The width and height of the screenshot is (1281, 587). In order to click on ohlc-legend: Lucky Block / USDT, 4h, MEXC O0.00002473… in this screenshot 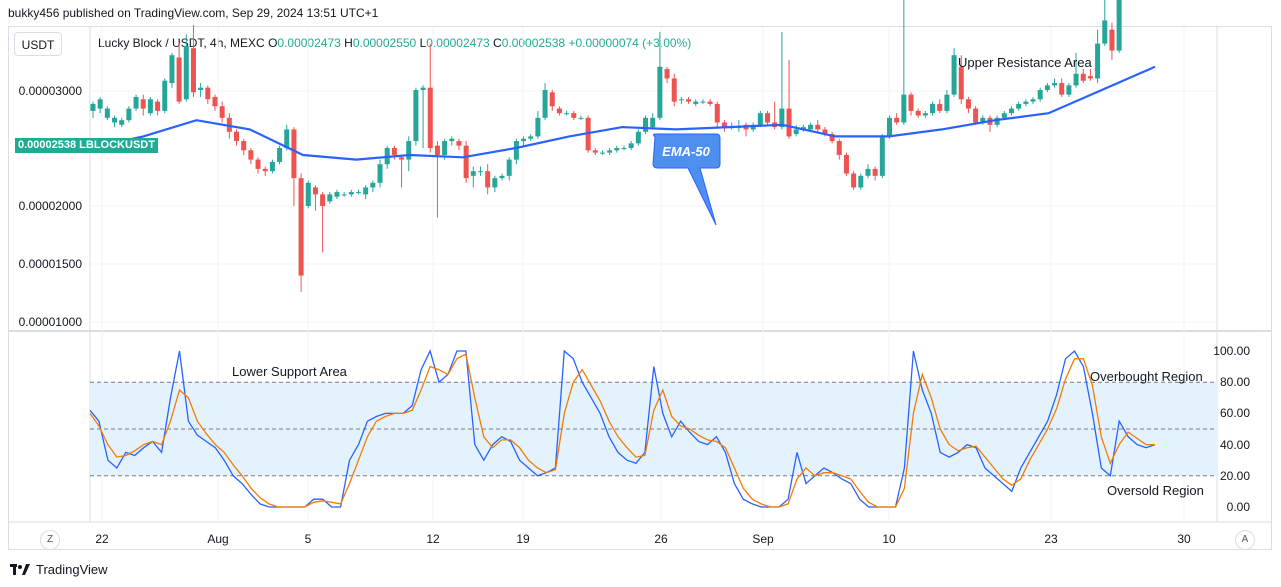, I will do `click(394, 43)`.